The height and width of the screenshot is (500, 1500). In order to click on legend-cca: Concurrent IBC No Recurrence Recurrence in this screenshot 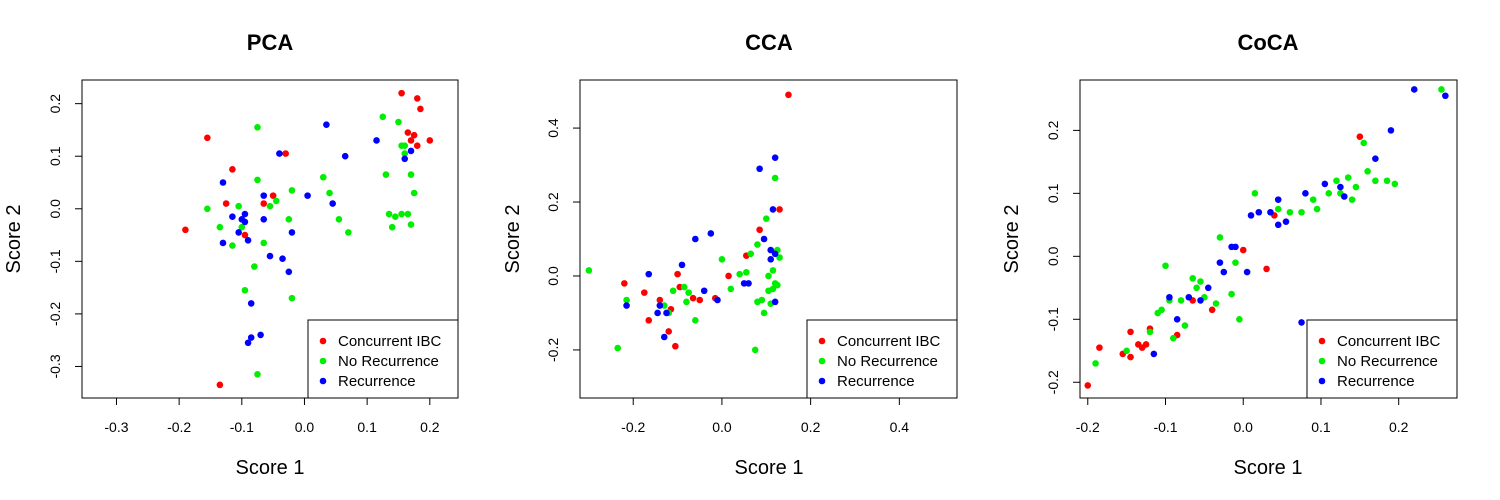, I will do `click(882, 359)`.